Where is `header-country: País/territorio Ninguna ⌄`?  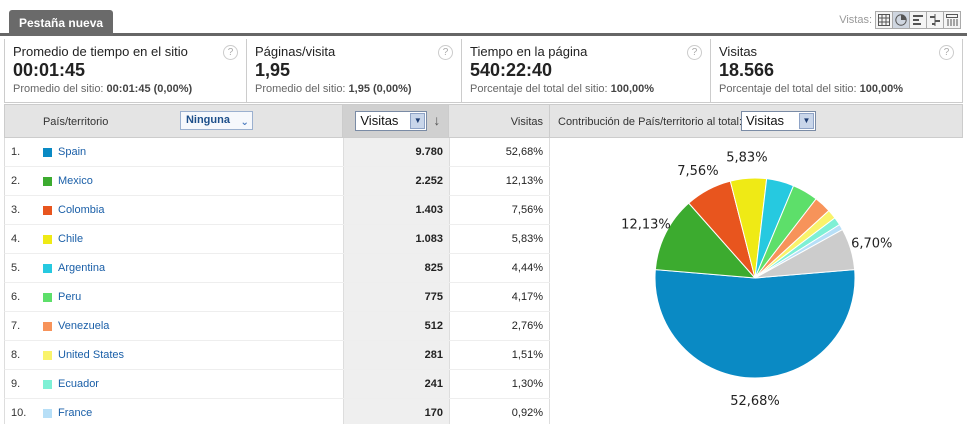 header-country: País/territorio Ninguna ⌄ is located at coordinates (189, 121).